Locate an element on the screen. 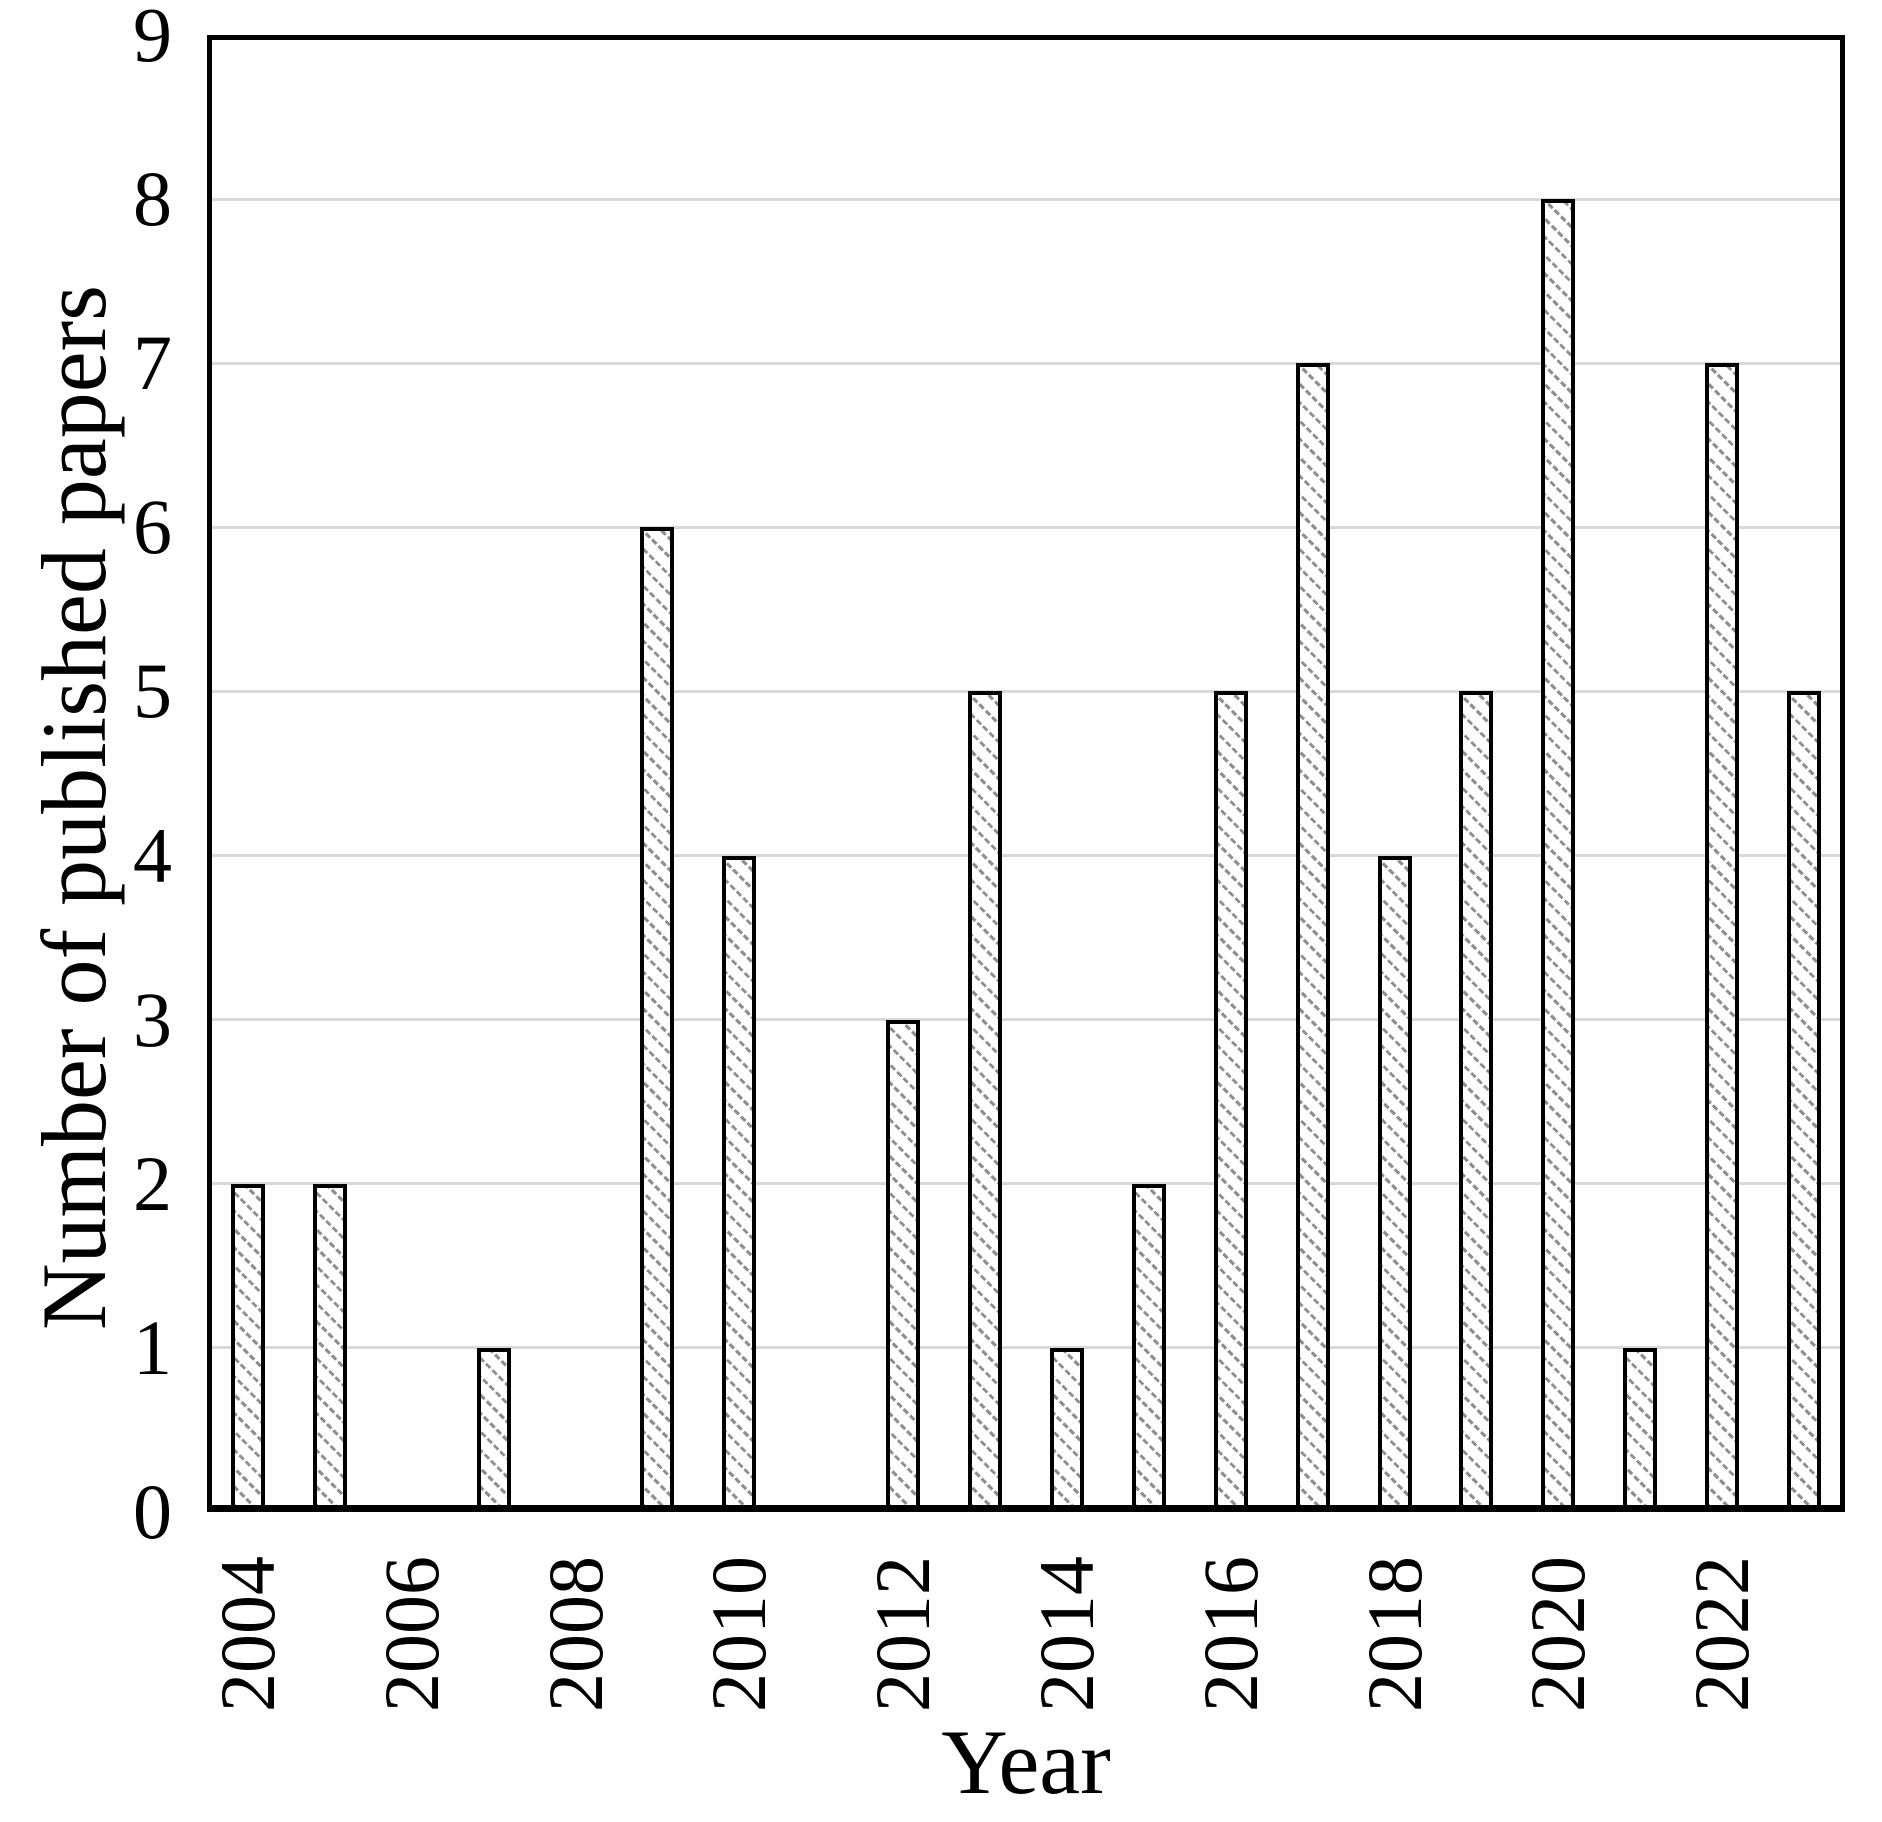  bar-2022 is located at coordinates (1722, 937).